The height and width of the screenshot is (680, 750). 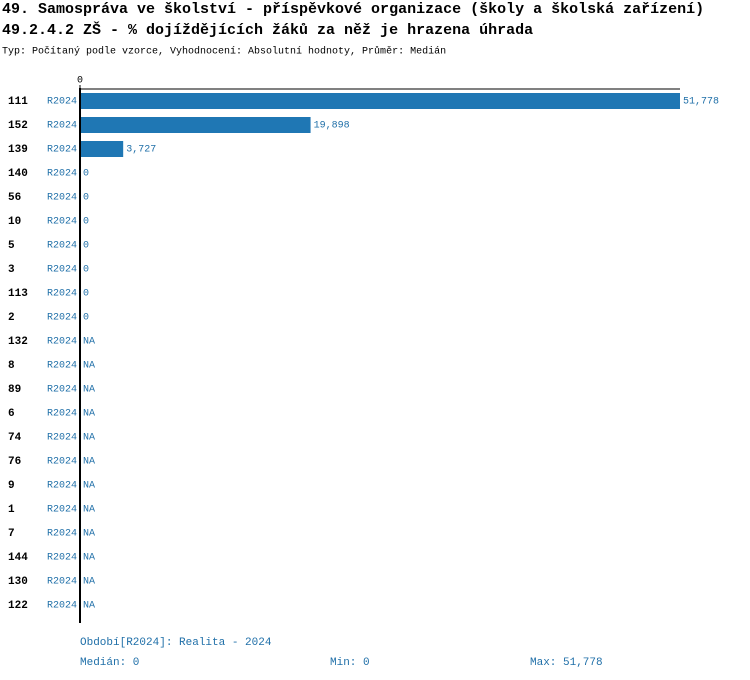 I want to click on y-tick-label: 1, so click(x=11, y=510).